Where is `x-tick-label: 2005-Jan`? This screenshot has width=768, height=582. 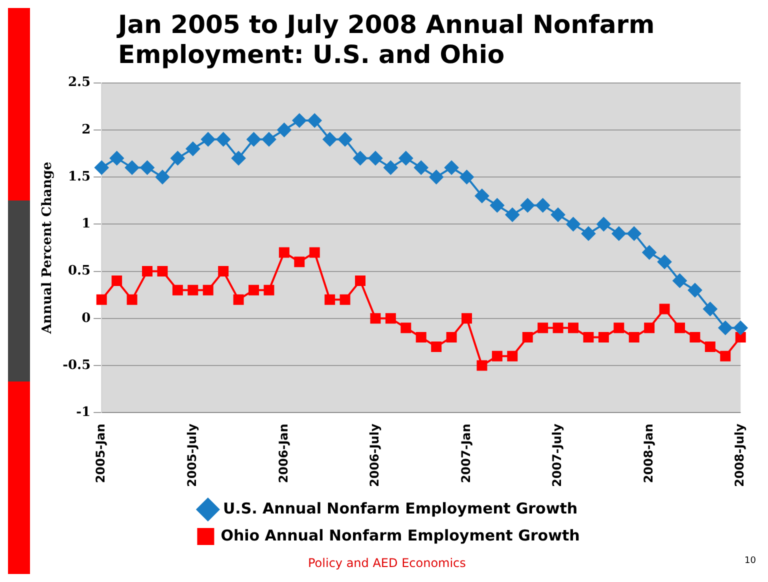 x-tick-label: 2005-Jan is located at coordinates (101, 454).